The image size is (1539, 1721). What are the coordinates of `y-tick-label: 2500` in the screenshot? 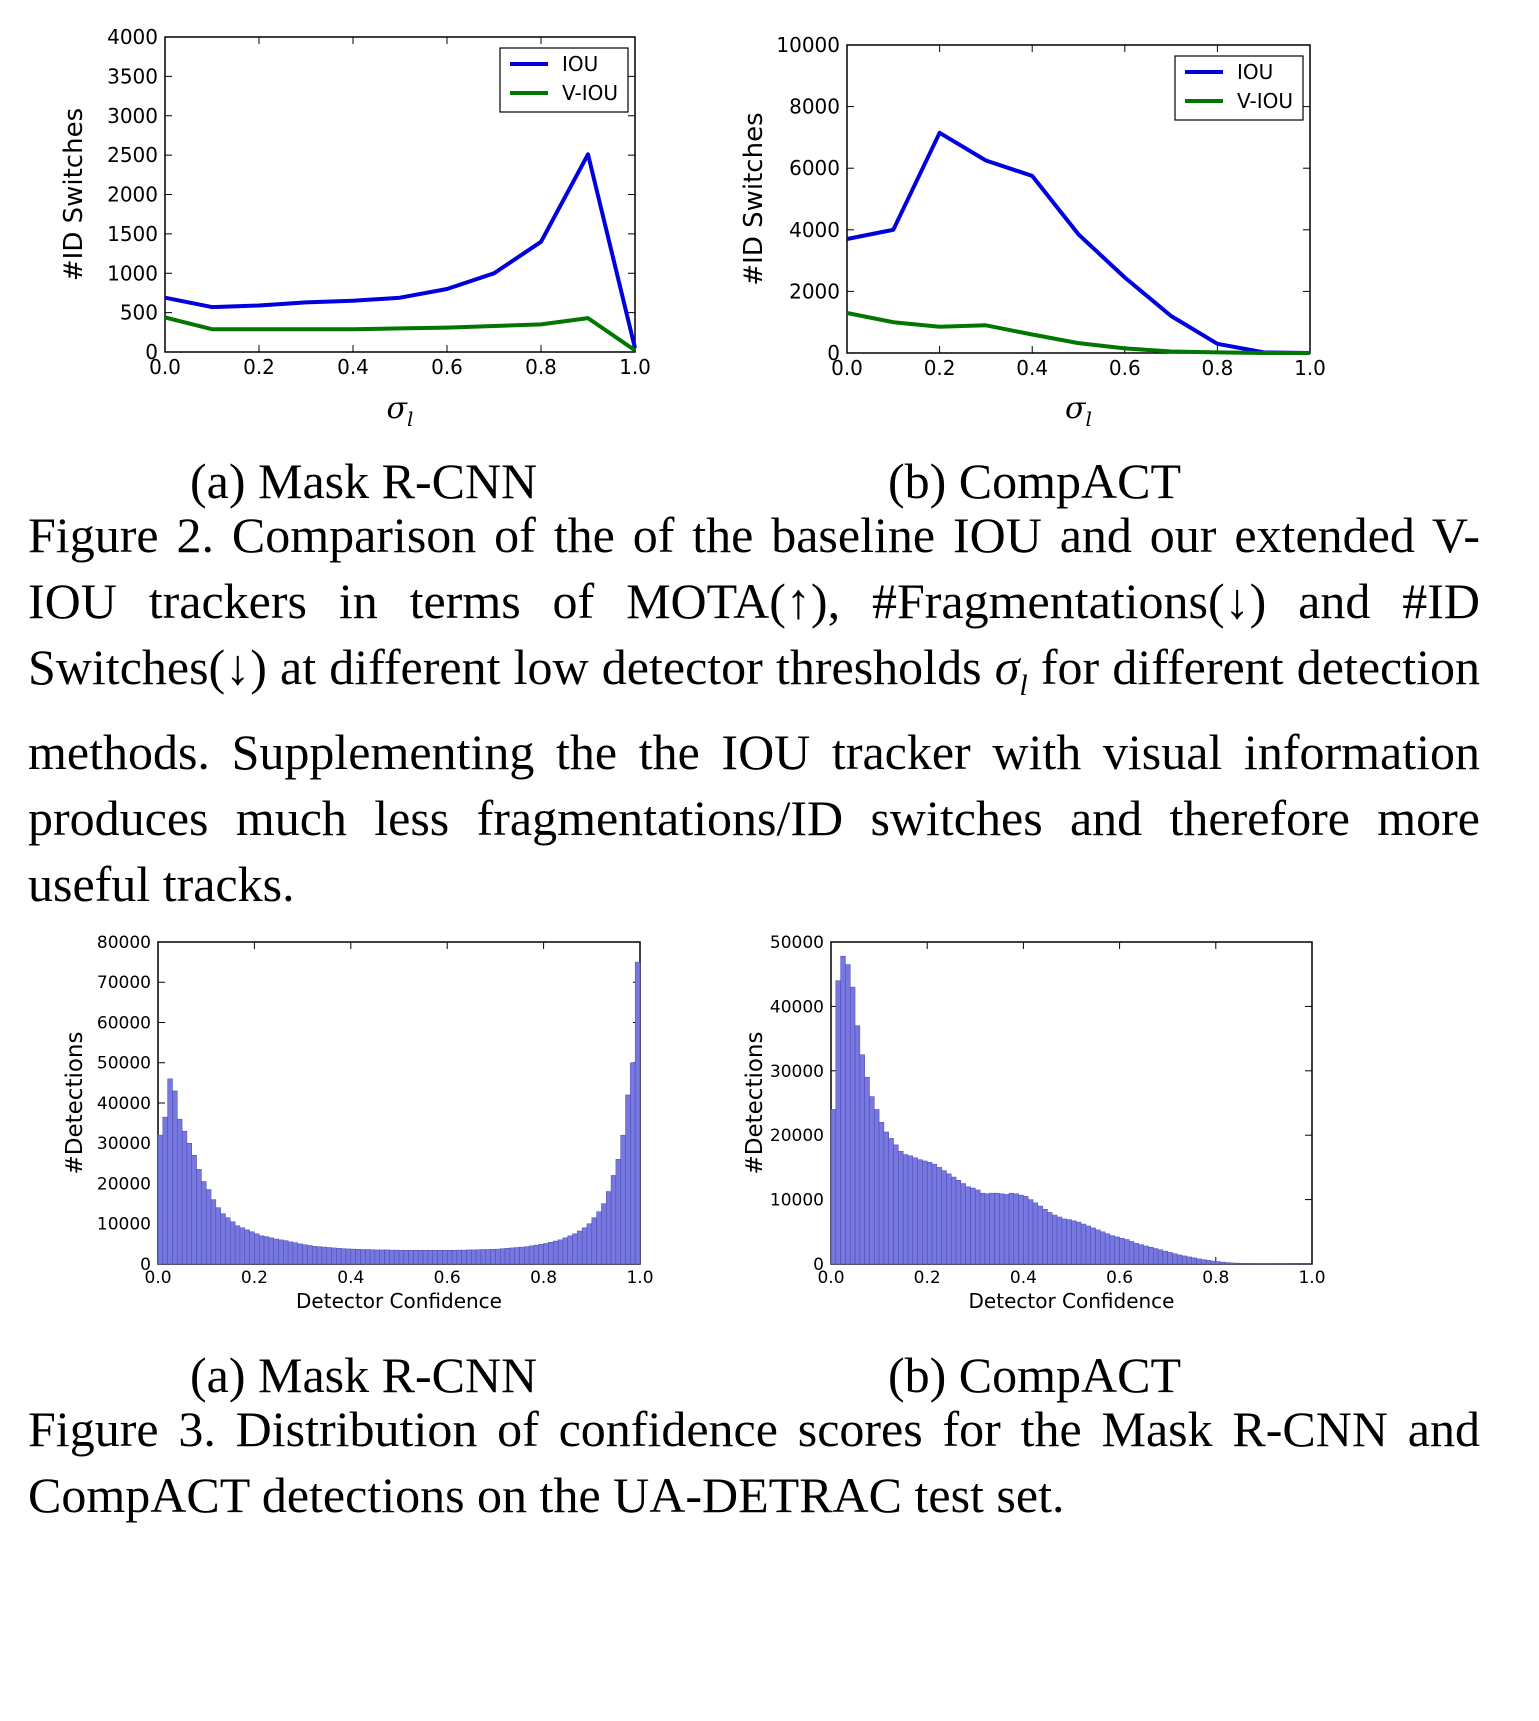 It's located at (132, 155).